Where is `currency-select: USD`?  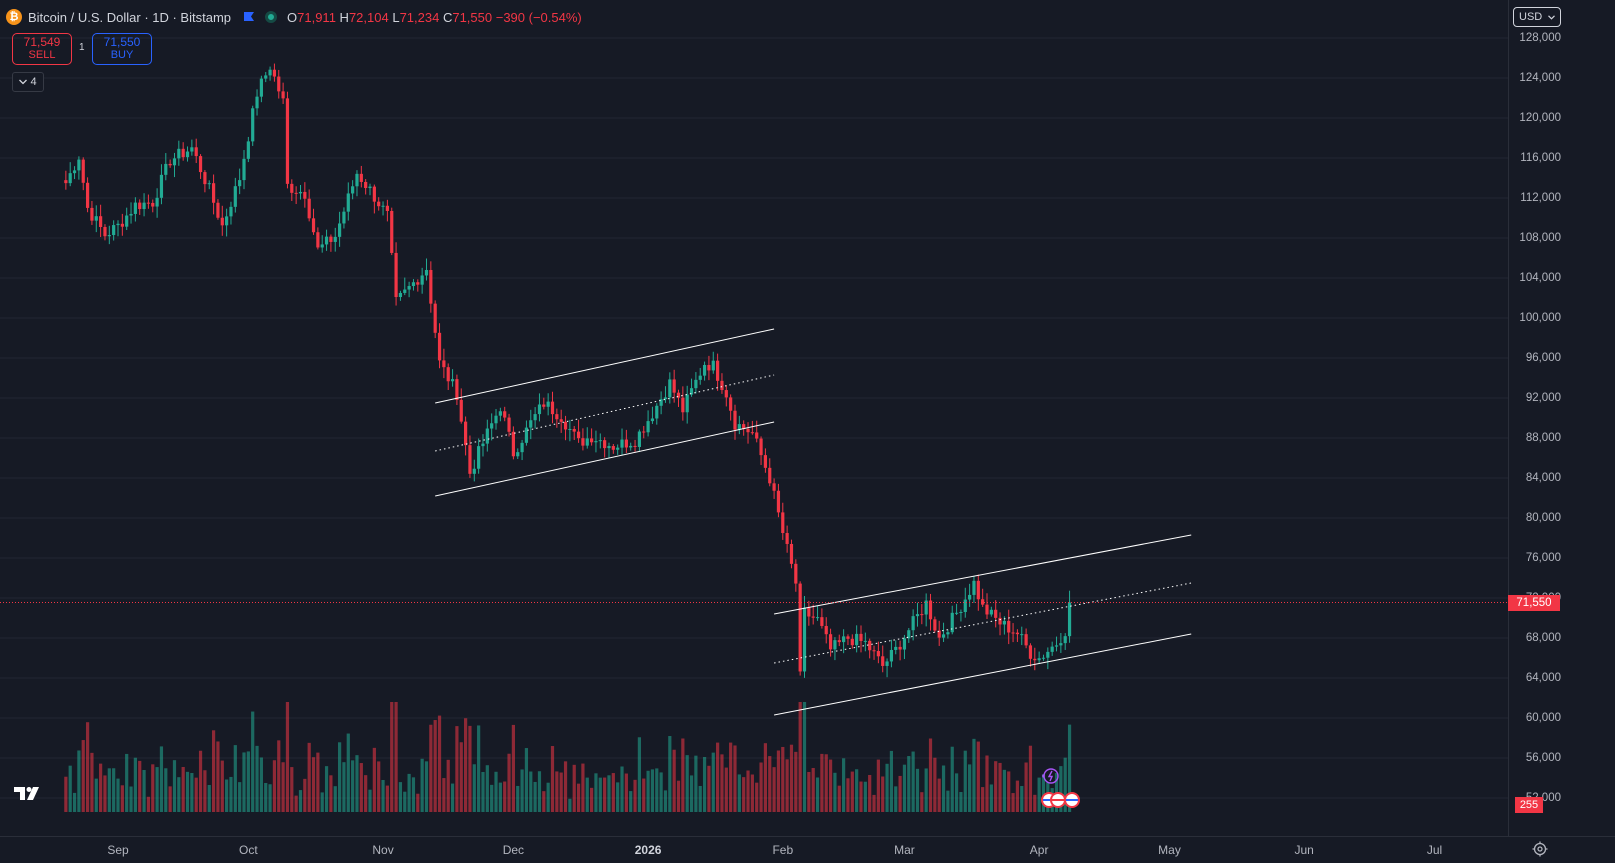
currency-select: USD is located at coordinates (1537, 17).